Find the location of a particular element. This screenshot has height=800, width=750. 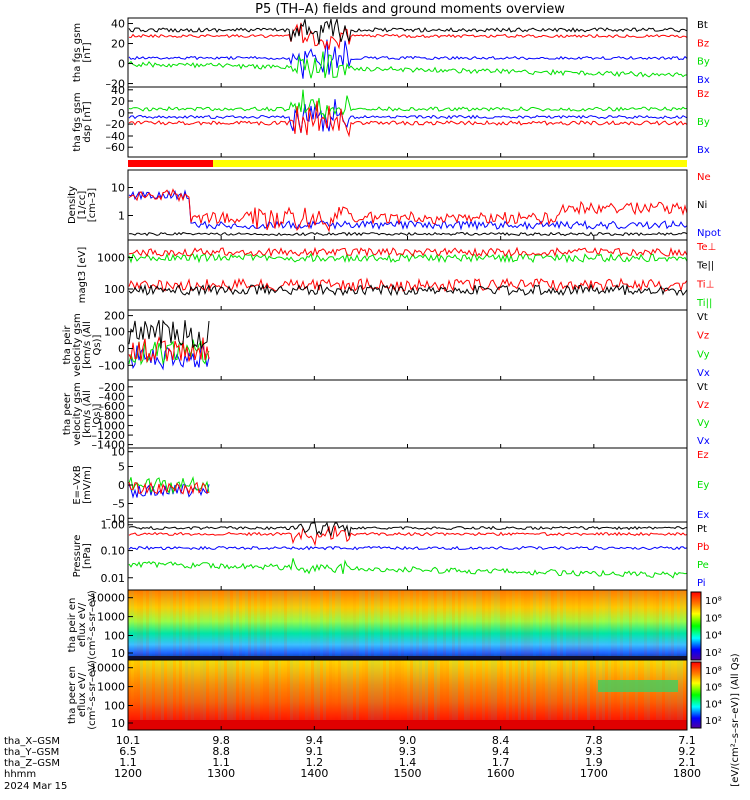

legend-entry-3: Pe is located at coordinates (703, 565).